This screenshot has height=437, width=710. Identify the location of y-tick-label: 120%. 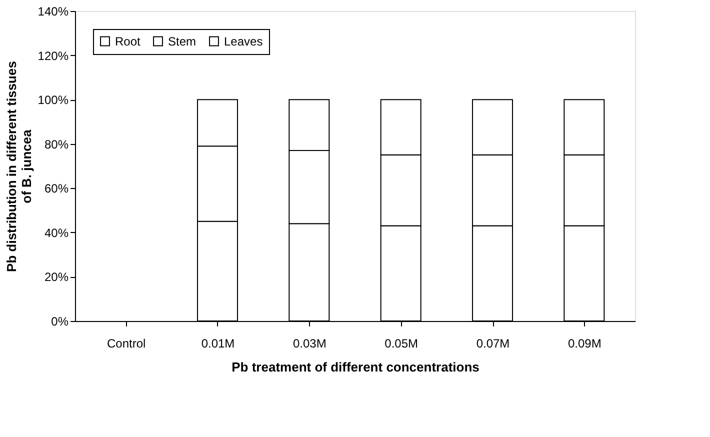
(53, 55).